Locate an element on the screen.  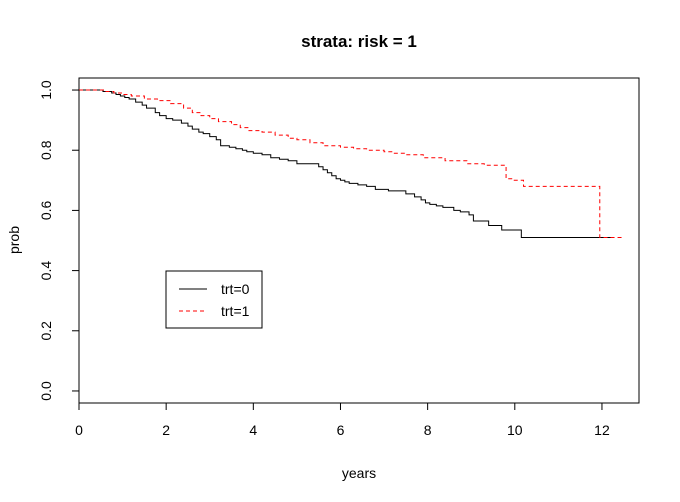
y-tick-label: 0.8 is located at coordinates (46, 150).